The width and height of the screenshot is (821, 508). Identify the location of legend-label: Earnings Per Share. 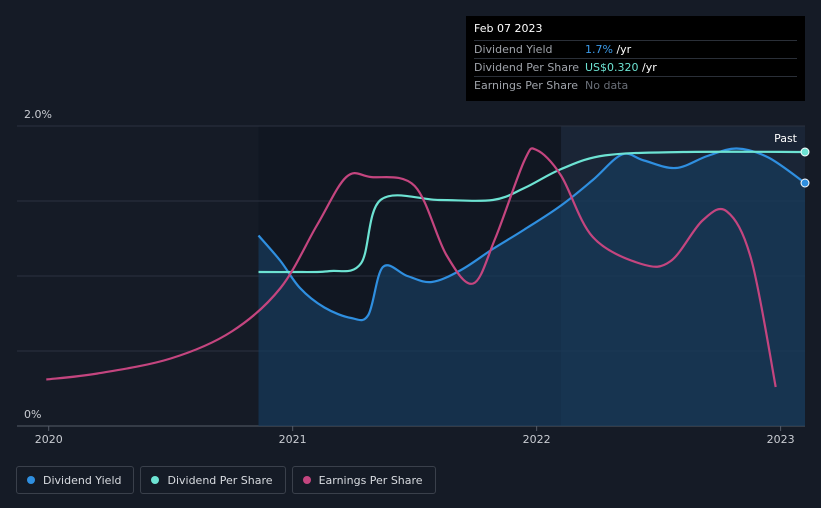
(370, 480).